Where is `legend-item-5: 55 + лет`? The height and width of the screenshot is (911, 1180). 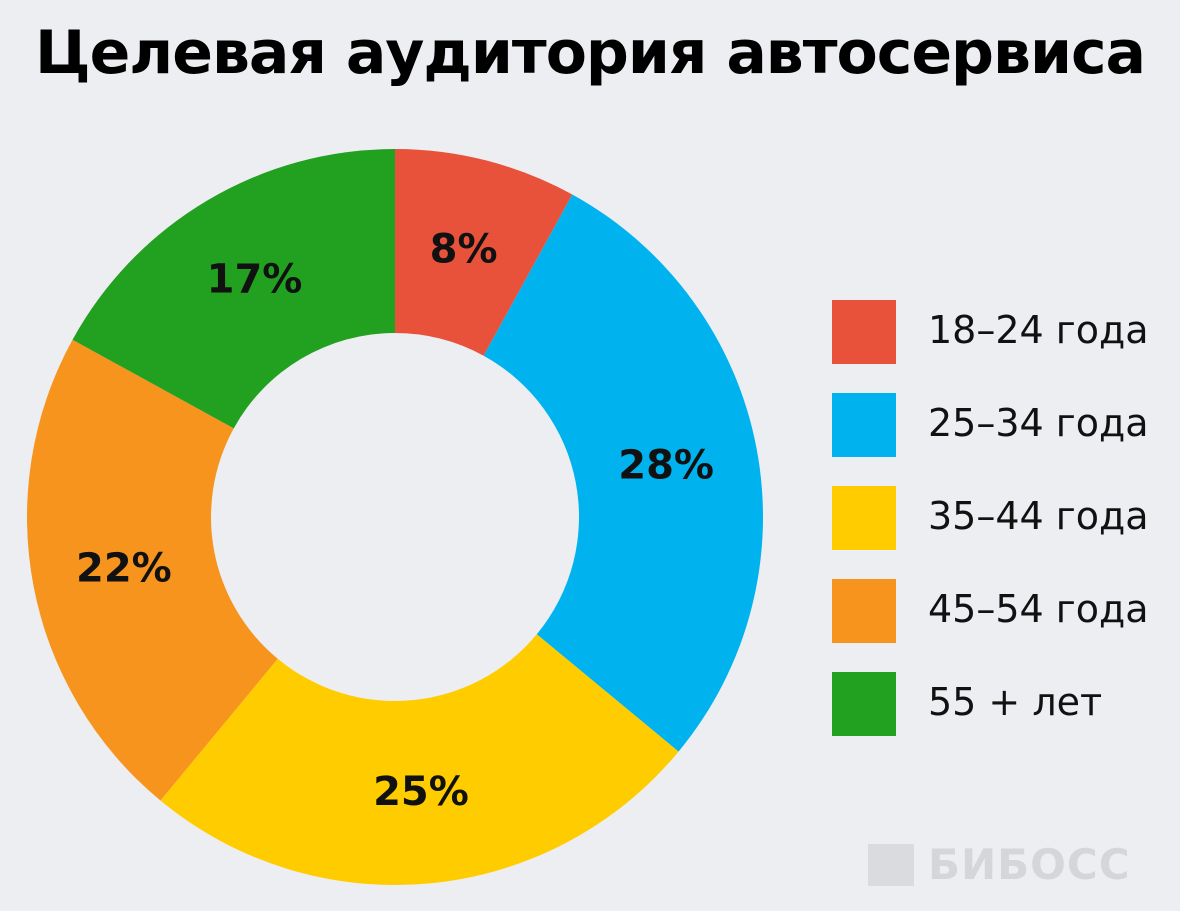 legend-item-5: 55 + лет is located at coordinates (1002, 704).